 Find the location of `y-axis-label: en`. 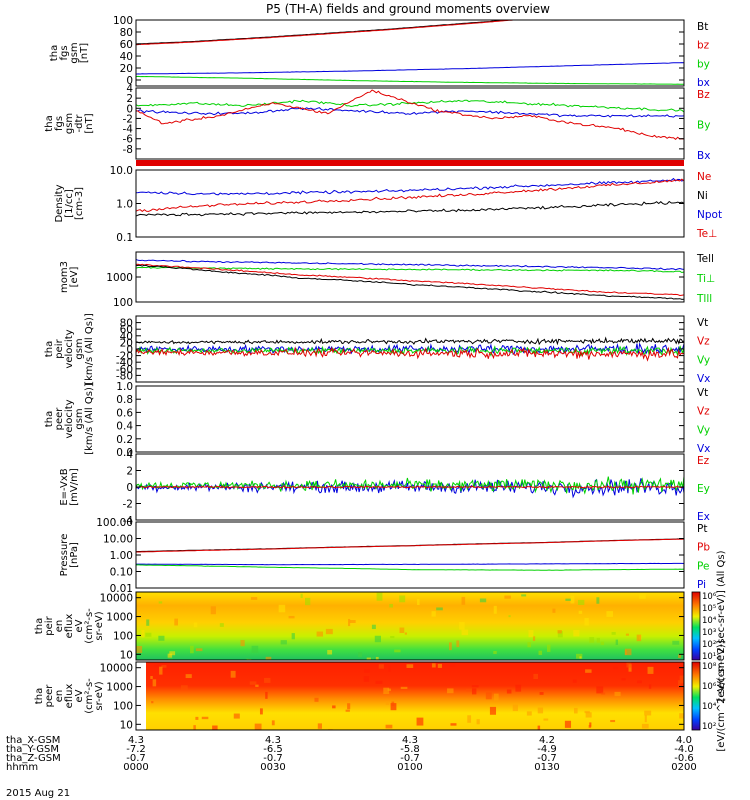

y-axis-label: en is located at coordinates (59, 696).